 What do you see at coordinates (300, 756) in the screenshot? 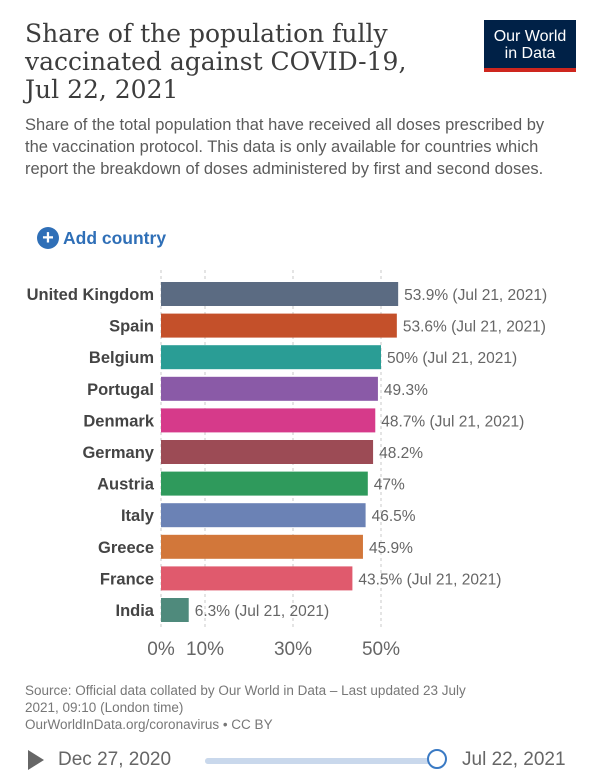
I see `timeline: Dec 27, 2020 Jul 22, 2021` at bounding box center [300, 756].